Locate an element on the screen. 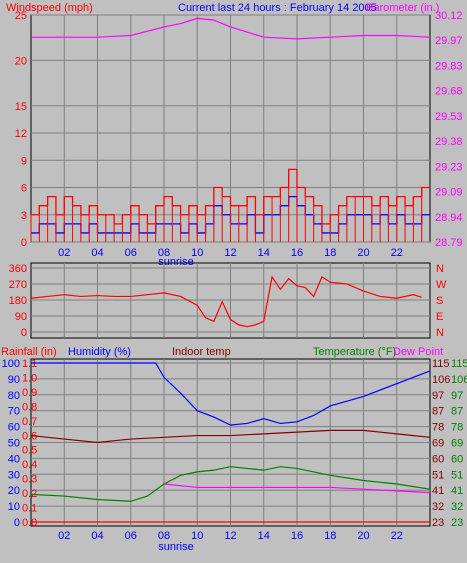  barometer-line is located at coordinates (231, 28).